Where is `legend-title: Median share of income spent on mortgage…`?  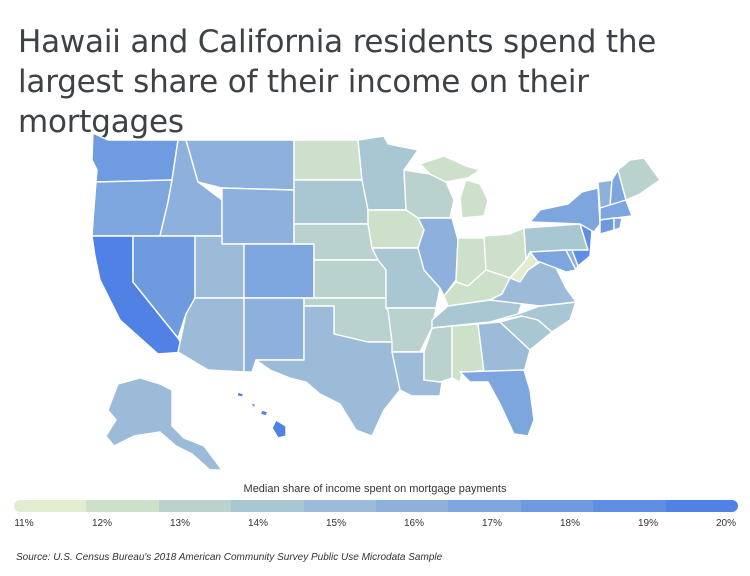
legend-title: Median share of income spent on mortgage… is located at coordinates (375, 489).